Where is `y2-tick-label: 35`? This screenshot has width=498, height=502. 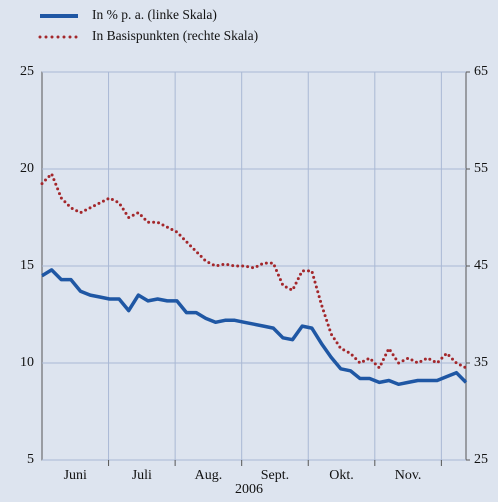
y2-tick-label: 35 is located at coordinates (481, 362).